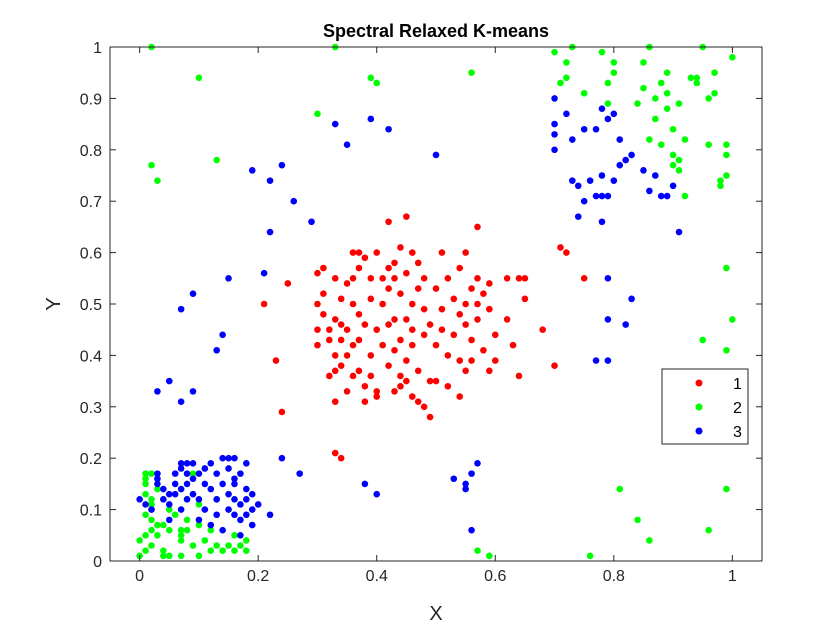 Image resolution: width=840 pixels, height=630 pixels. I want to click on y-tick-label: 0.9, so click(91, 99).